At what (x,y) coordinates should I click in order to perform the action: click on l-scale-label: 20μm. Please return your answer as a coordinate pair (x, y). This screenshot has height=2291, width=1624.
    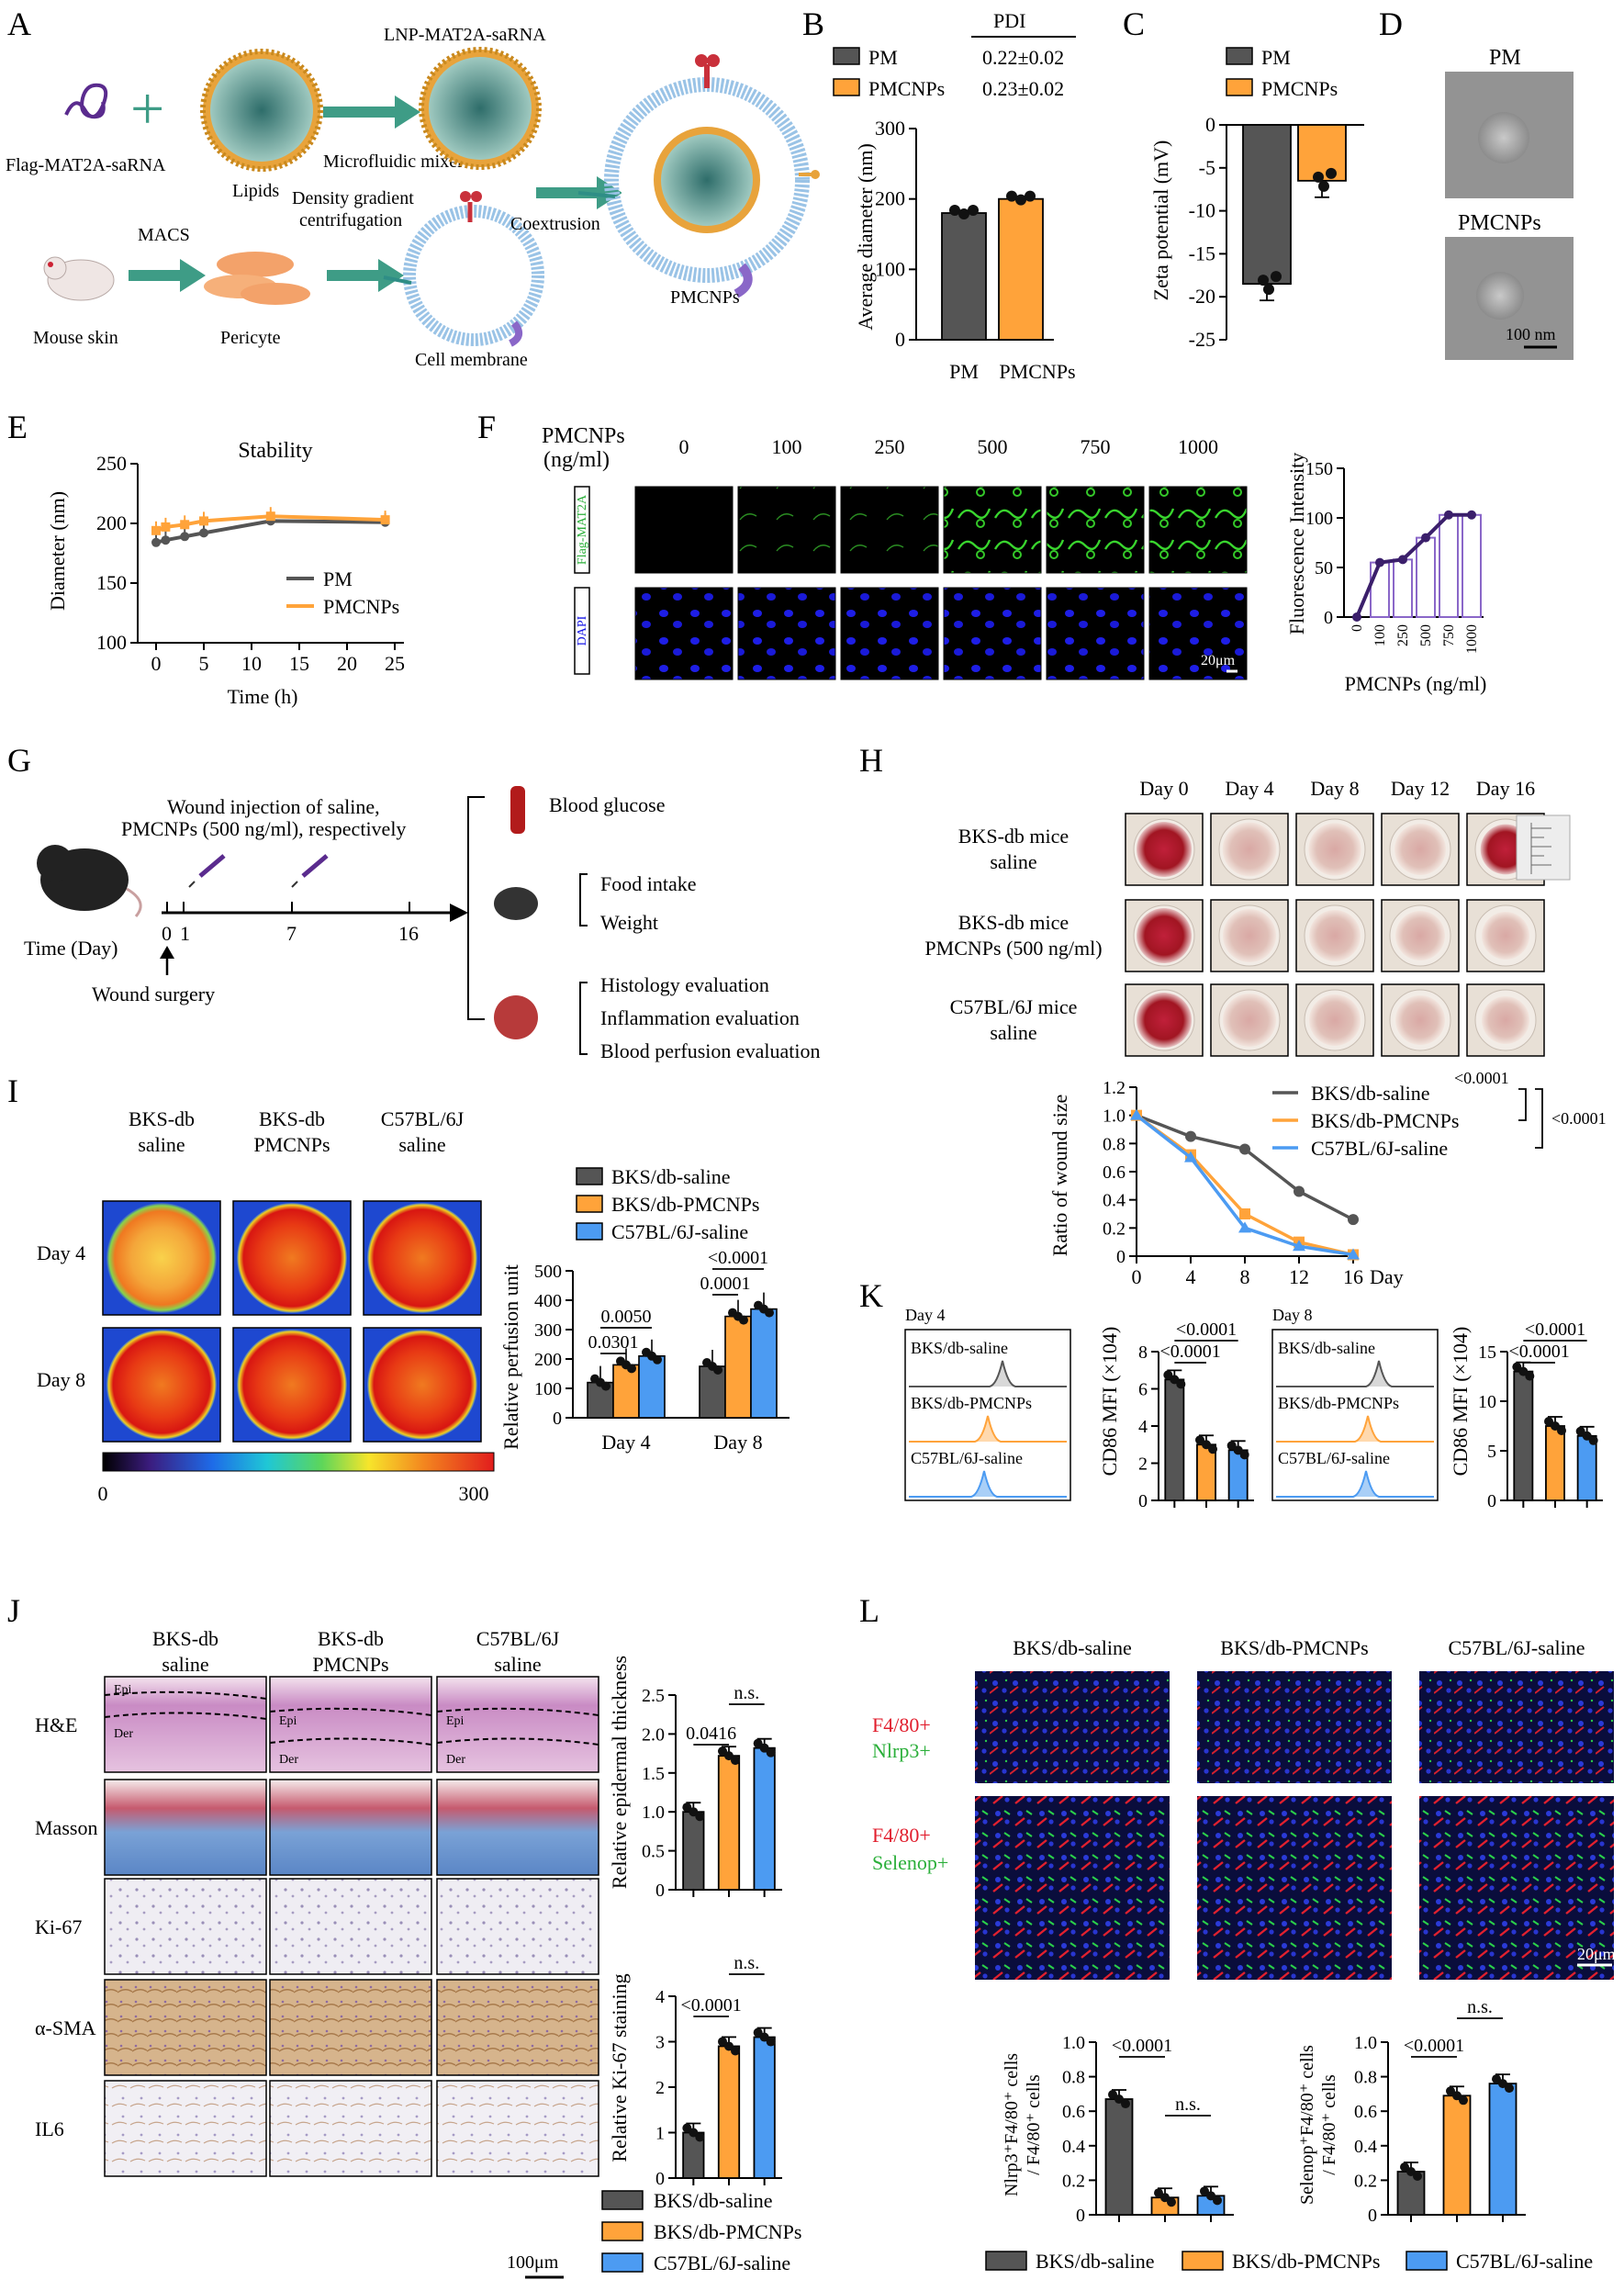
    Looking at the image, I should click on (1596, 1954).